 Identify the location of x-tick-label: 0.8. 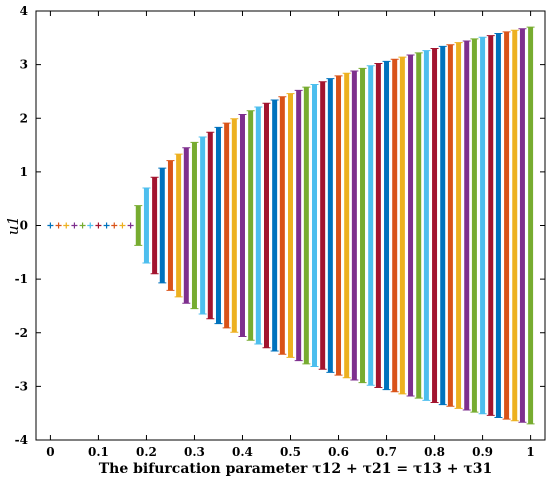
(434, 452).